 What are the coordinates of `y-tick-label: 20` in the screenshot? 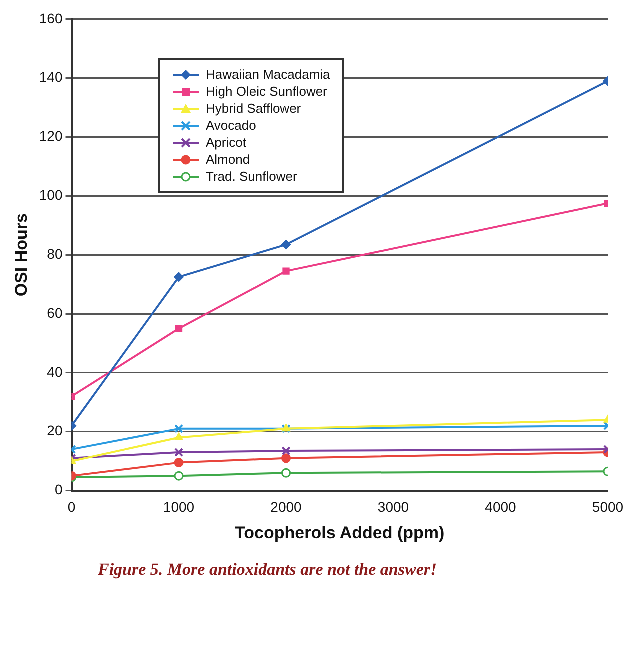 It's located at (55, 430).